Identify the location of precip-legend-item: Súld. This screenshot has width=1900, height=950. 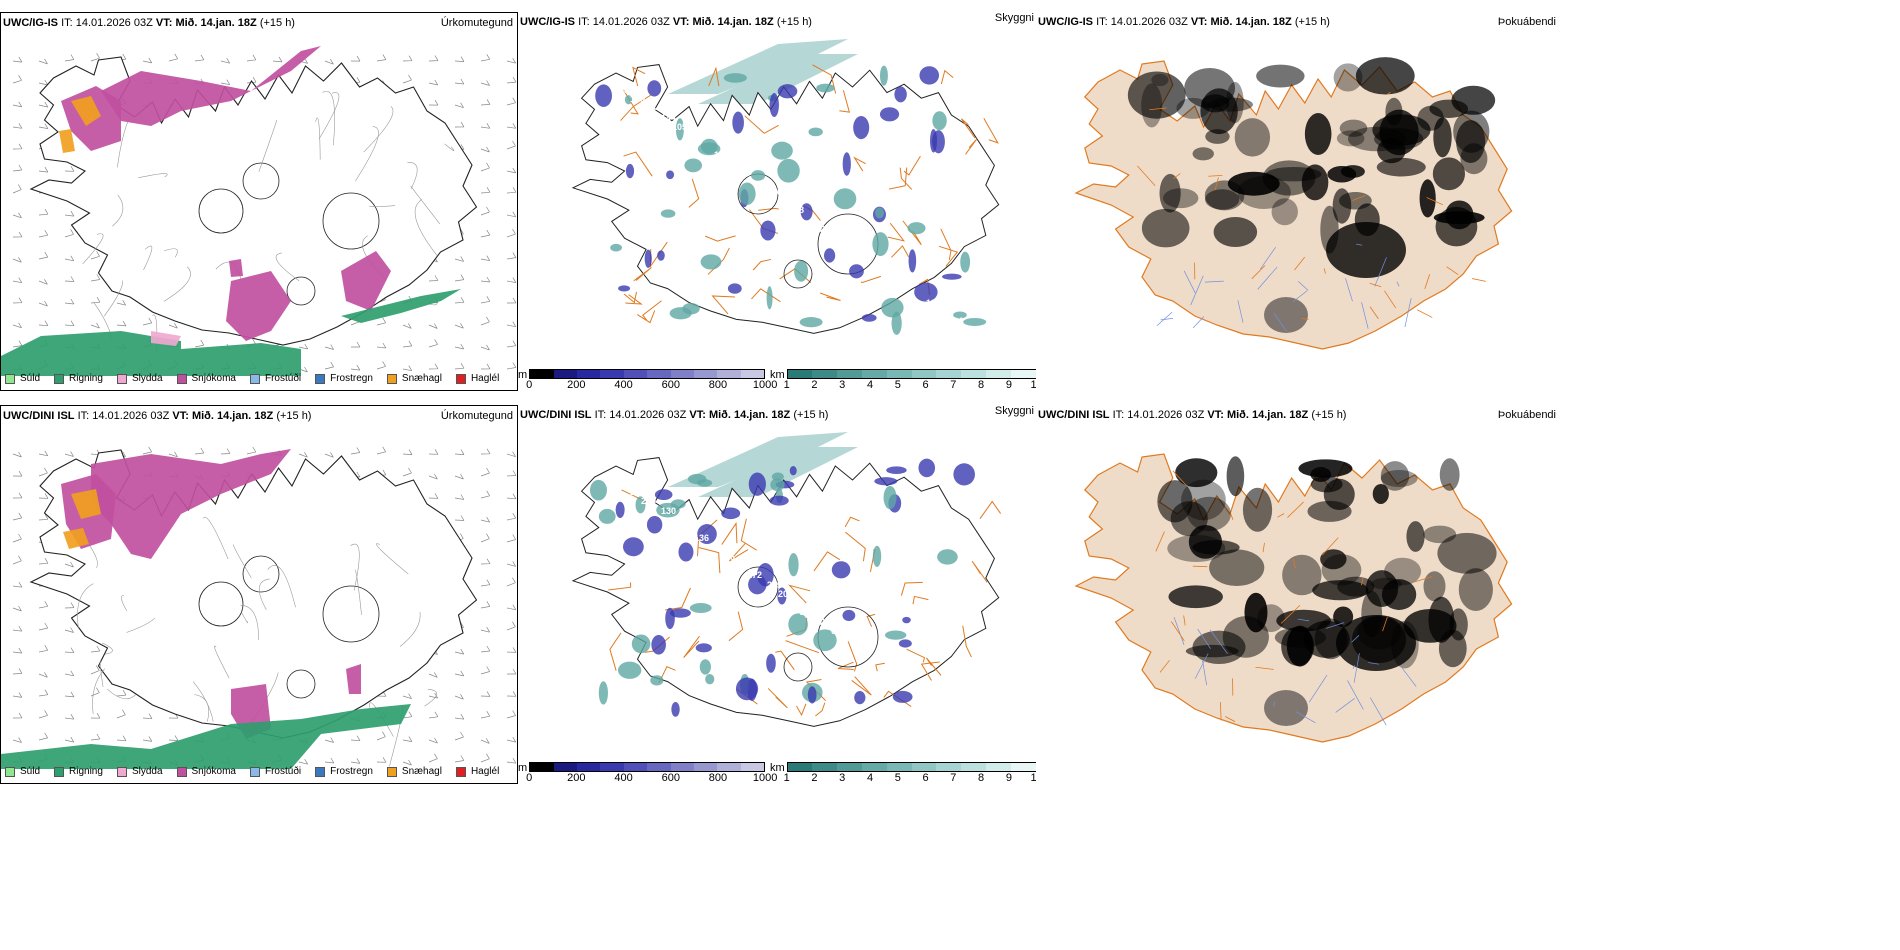
(22, 771).